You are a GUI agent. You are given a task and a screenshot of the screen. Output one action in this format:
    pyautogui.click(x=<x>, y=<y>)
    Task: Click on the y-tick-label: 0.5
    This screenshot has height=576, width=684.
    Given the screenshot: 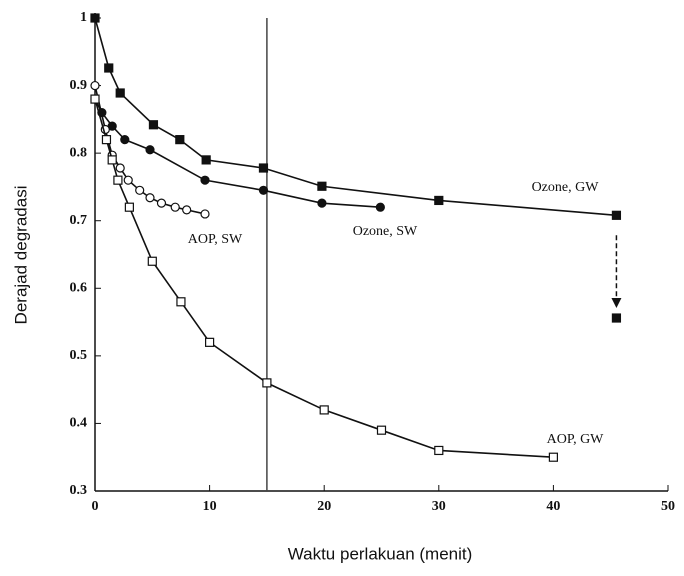 What is the action you would take?
    pyautogui.click(x=79, y=355)
    